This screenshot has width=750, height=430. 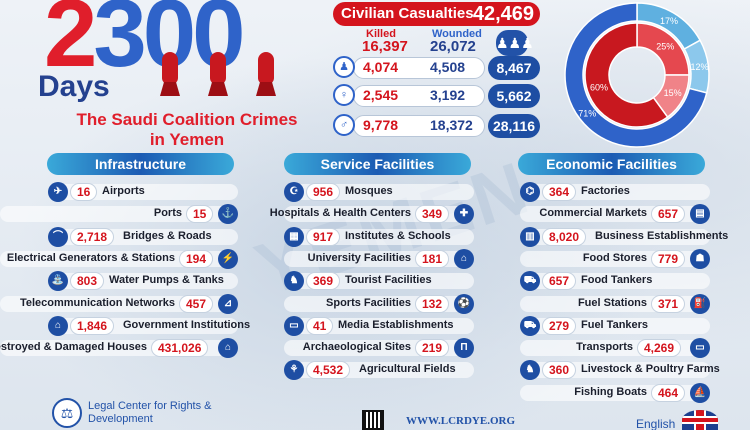 I want to click on killed-label: Killed, so click(x=381, y=34).